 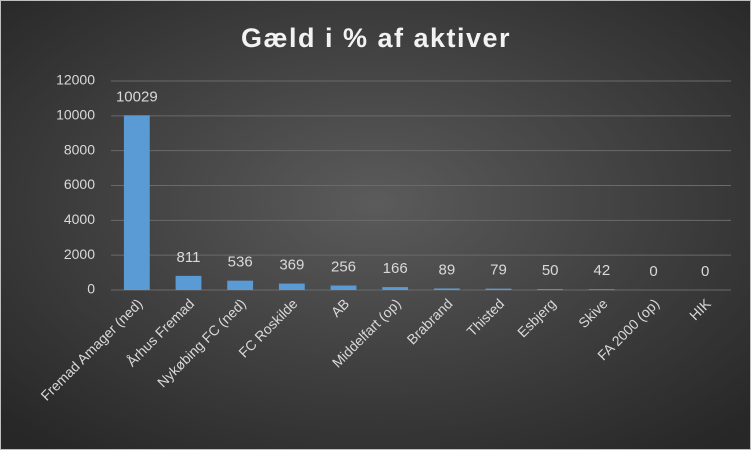 I want to click on y-tick-label: 8000, so click(x=79, y=149).